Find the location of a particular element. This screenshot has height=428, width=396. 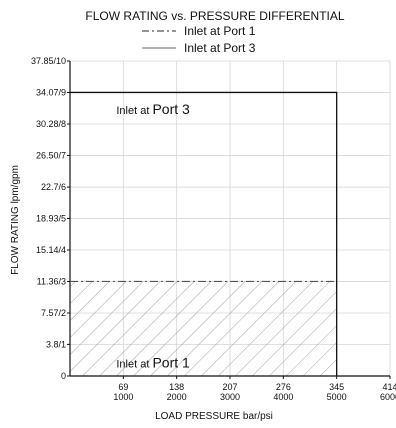

chart-title: FLOW RATING vs. PRESSURE DIFFERENTIAL is located at coordinates (214, 16).